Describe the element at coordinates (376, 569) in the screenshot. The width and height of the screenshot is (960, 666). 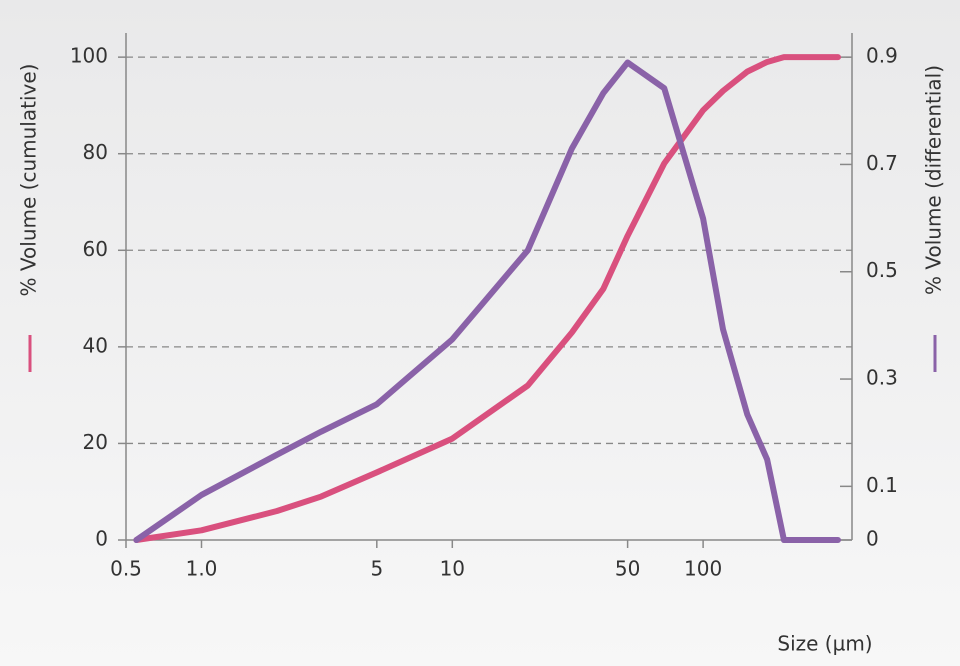
I see `x-tick-label: 5` at that location.